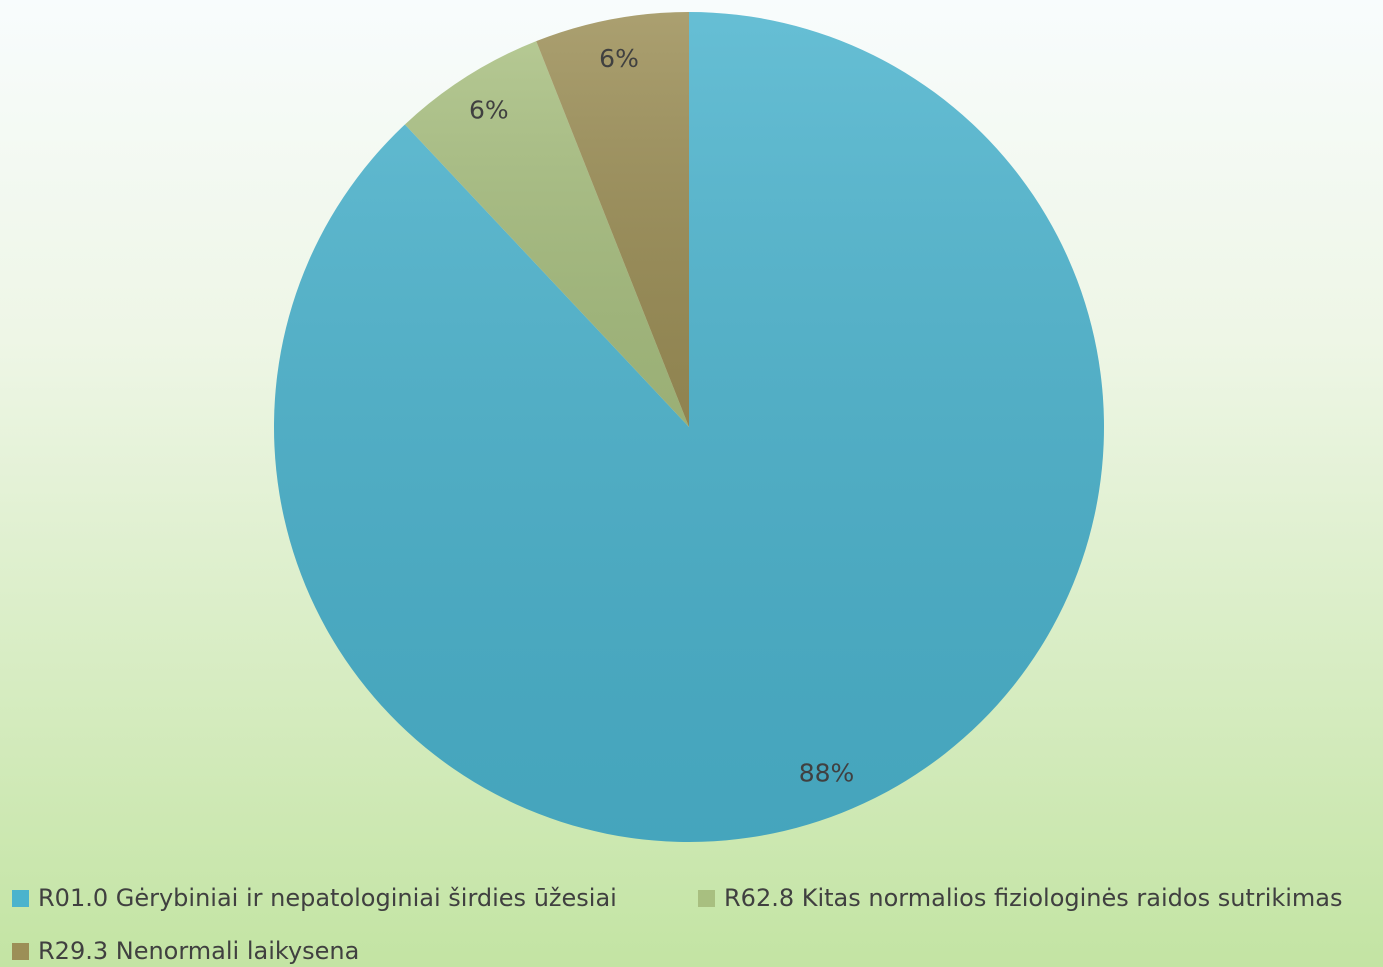  Describe the element at coordinates (198, 951) in the screenshot. I see `legend-label: R29.3 Nenormali laikysena` at that location.